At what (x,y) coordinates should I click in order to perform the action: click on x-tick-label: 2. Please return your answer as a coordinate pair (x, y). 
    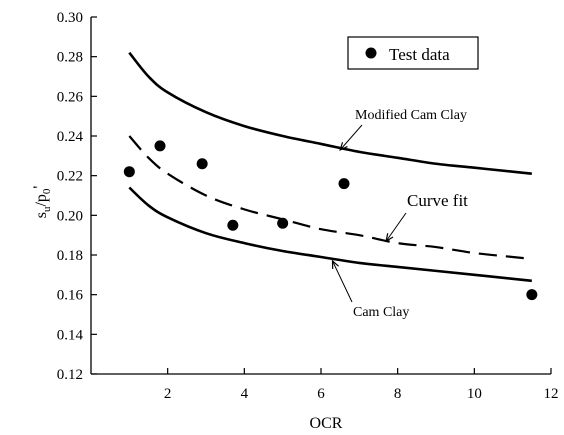
    Looking at the image, I should click on (168, 394).